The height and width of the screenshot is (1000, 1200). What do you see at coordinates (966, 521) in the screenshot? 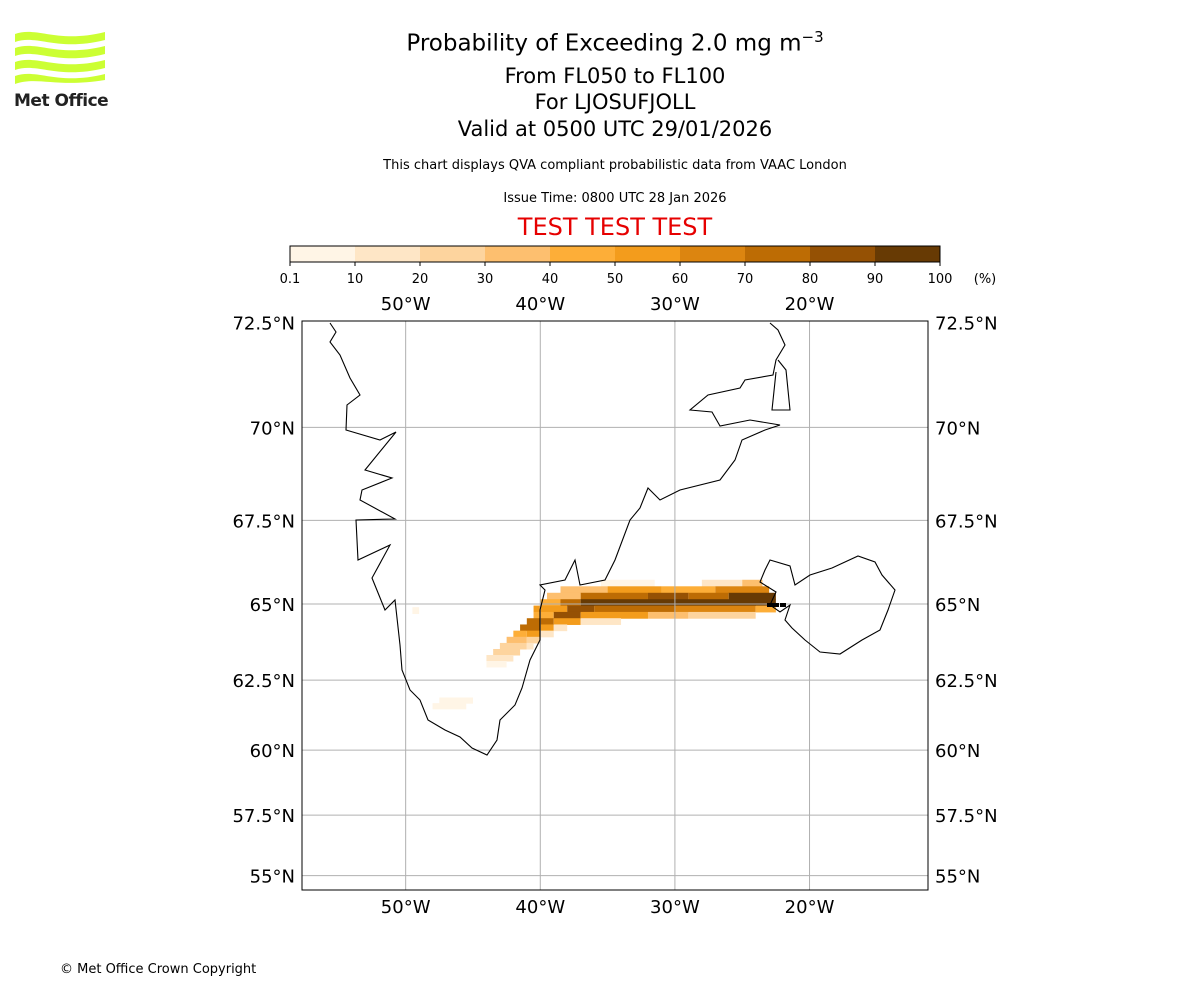
I see `latitude-label-right: 67.5°N` at bounding box center [966, 521].